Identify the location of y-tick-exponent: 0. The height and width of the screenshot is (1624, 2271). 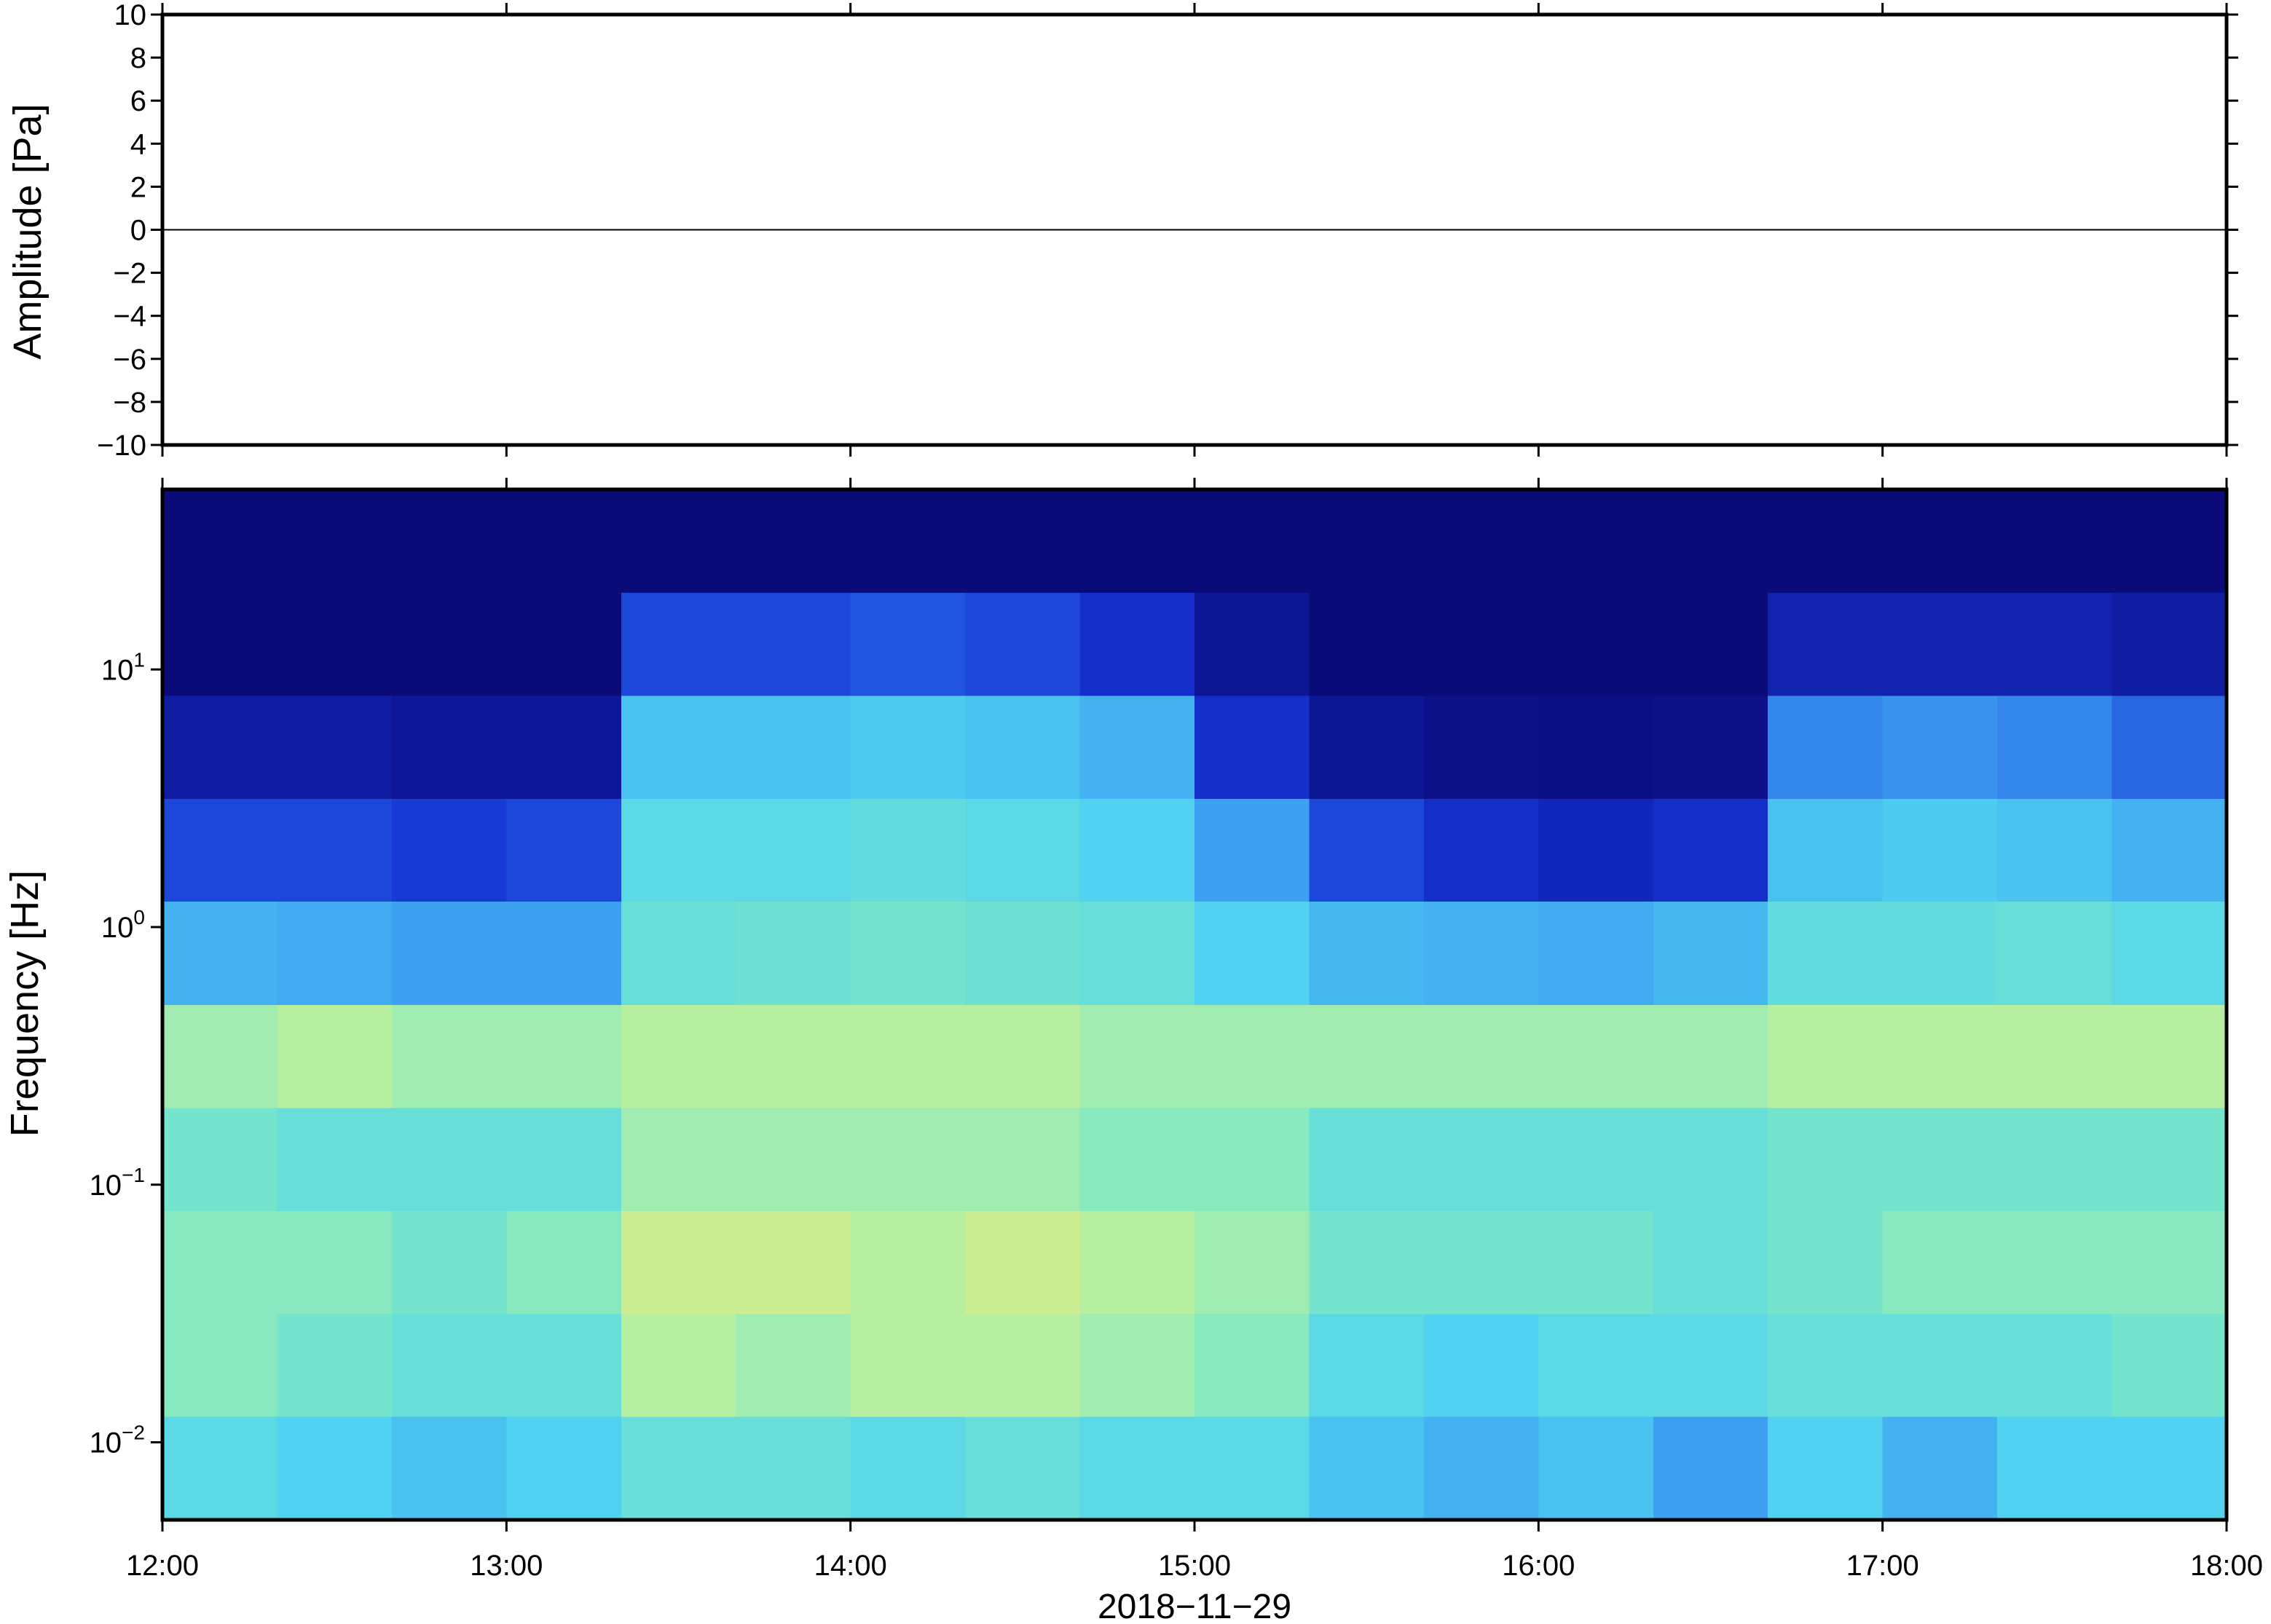
(139, 917).